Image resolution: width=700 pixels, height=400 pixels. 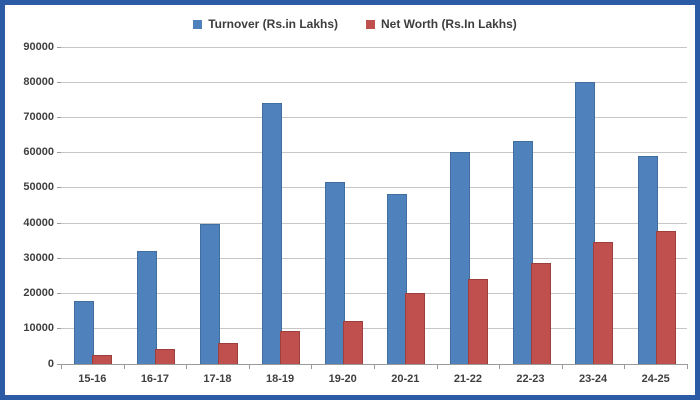 What do you see at coordinates (38, 222) in the screenshot?
I see `y-axis-label: 40000` at bounding box center [38, 222].